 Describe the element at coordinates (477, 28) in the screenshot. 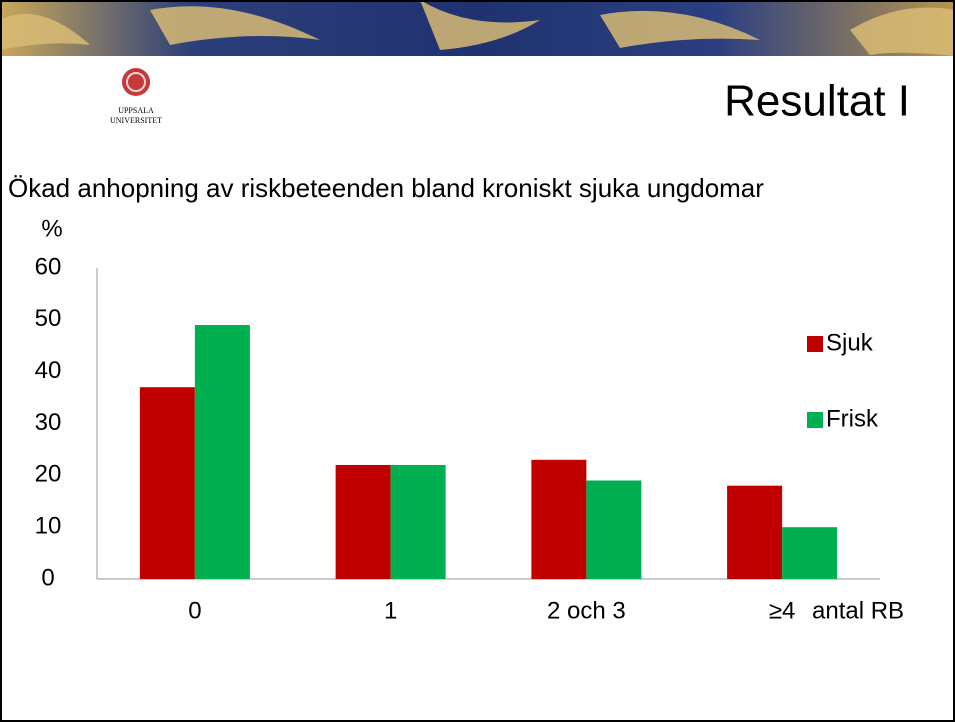

I see `banner-ornament` at that location.